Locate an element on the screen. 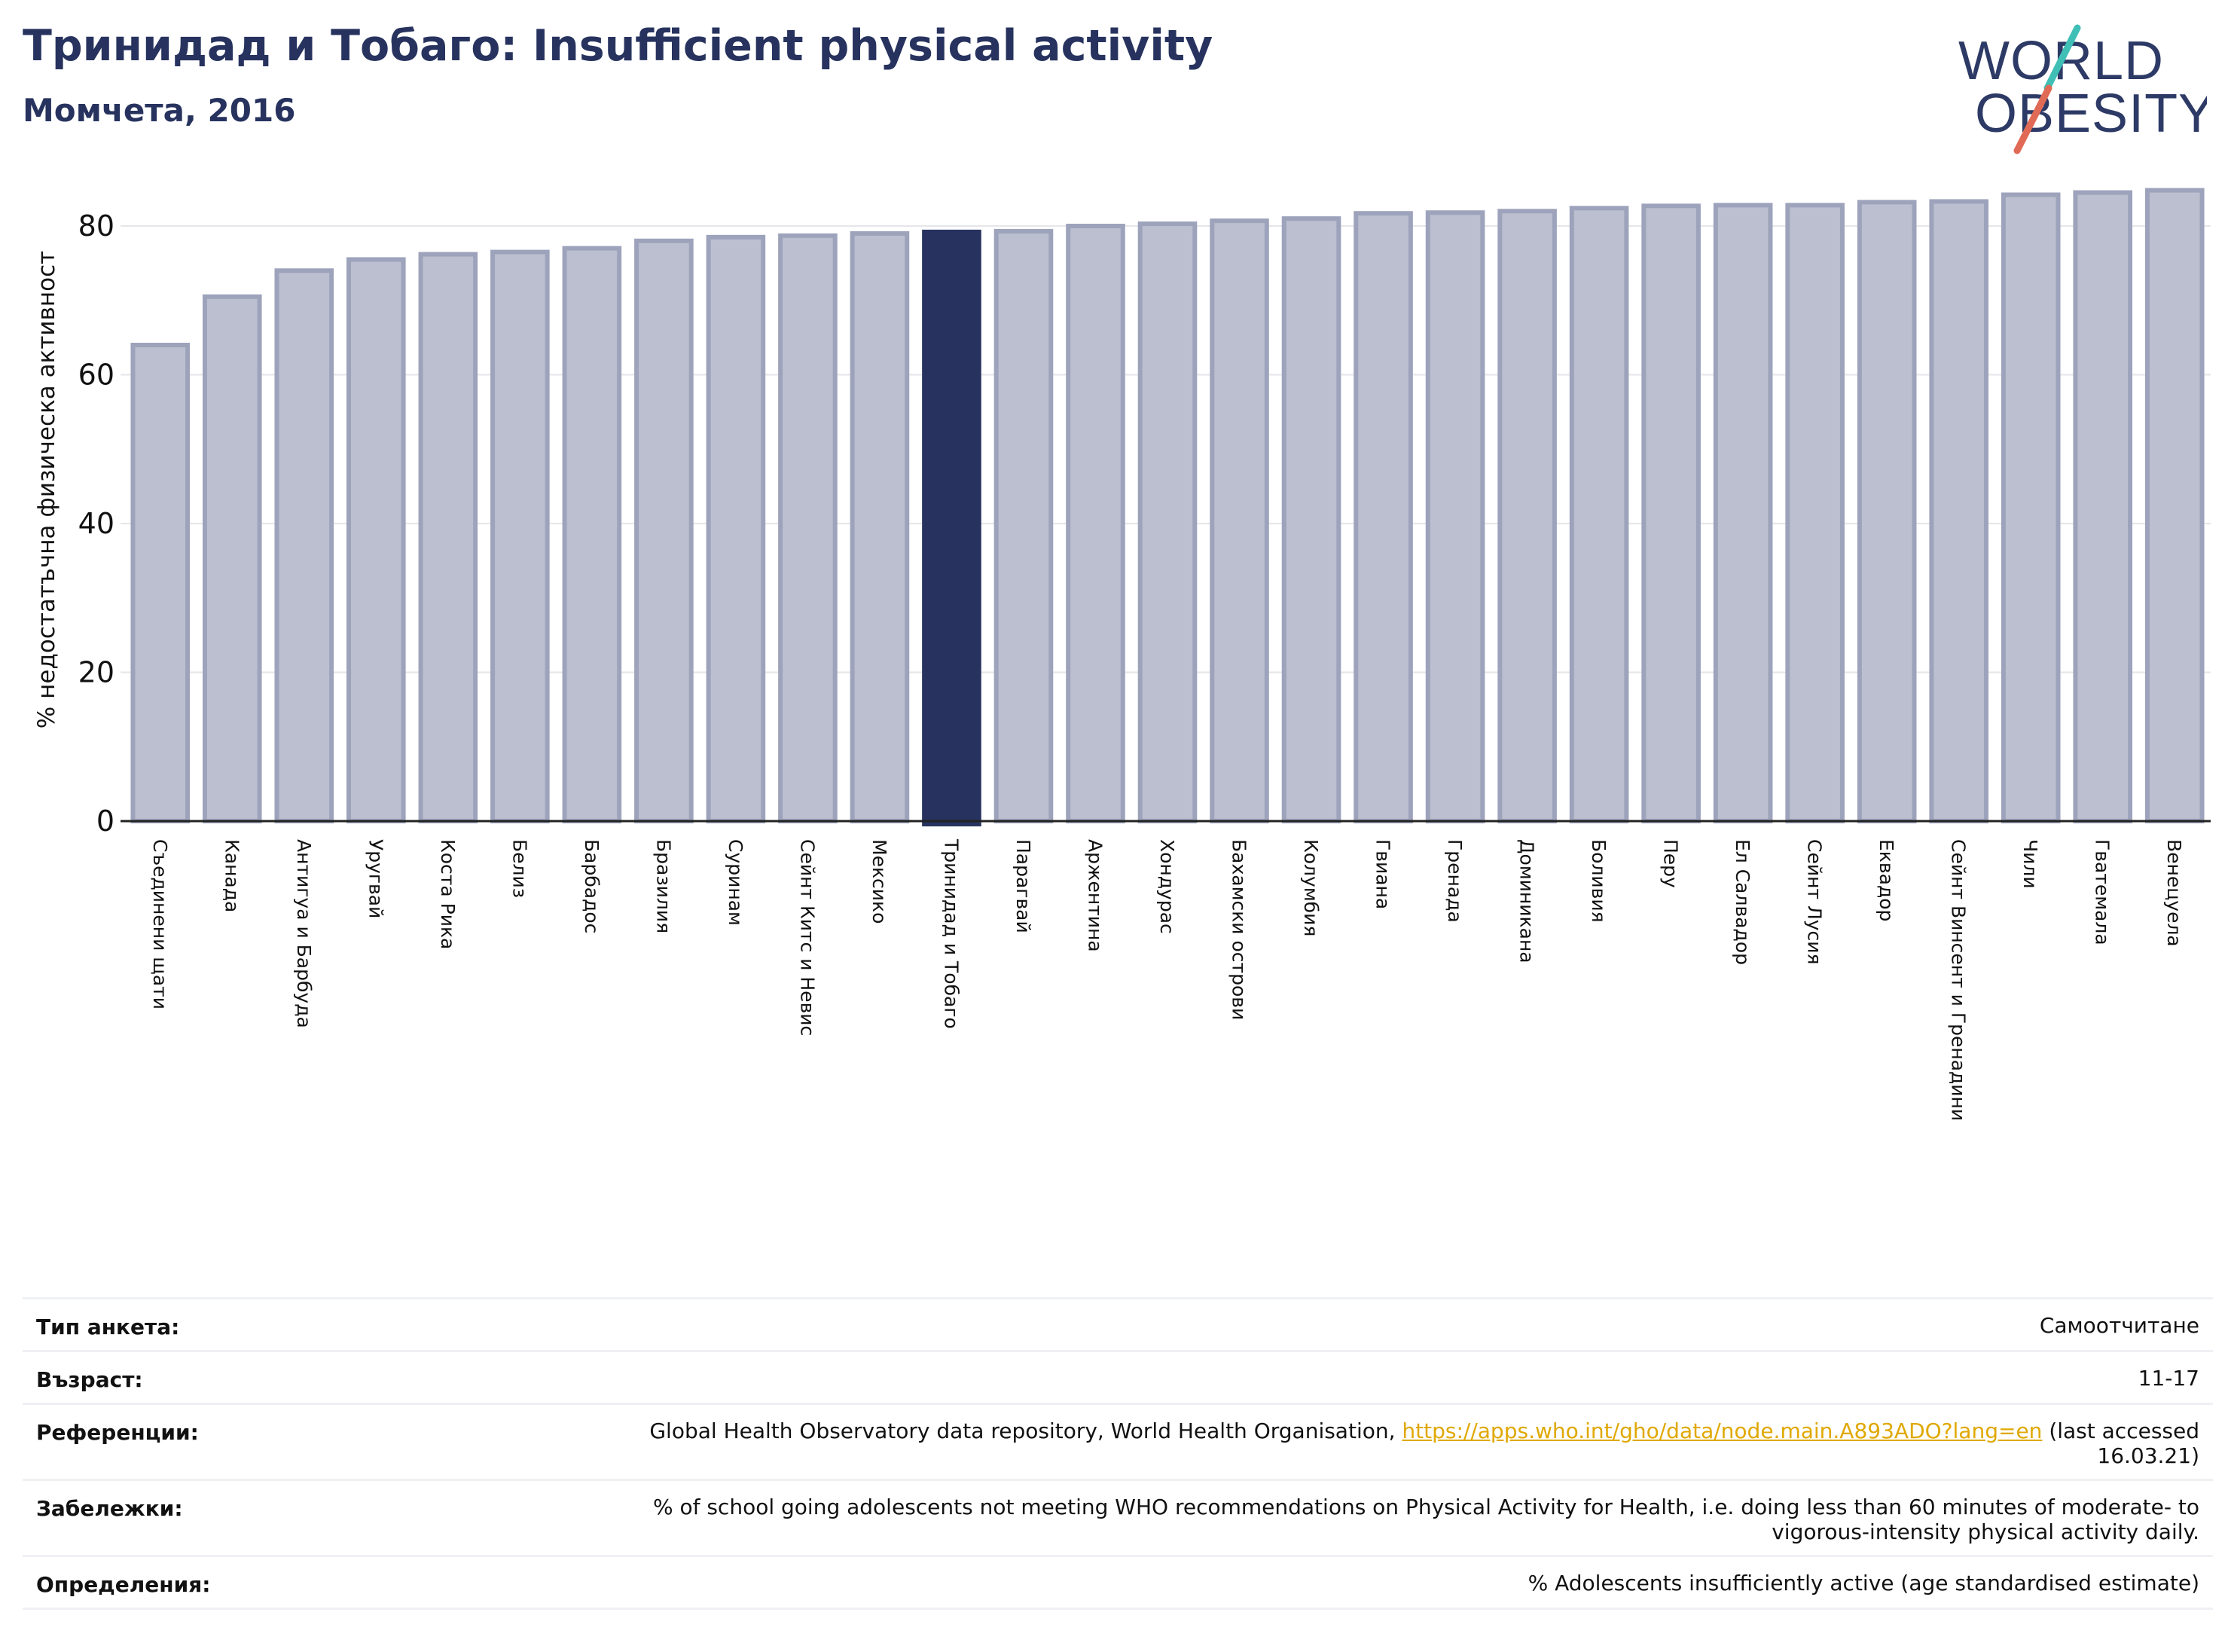  reference-accessed: (last accessed 16.03.21) is located at coordinates (2120, 1443).